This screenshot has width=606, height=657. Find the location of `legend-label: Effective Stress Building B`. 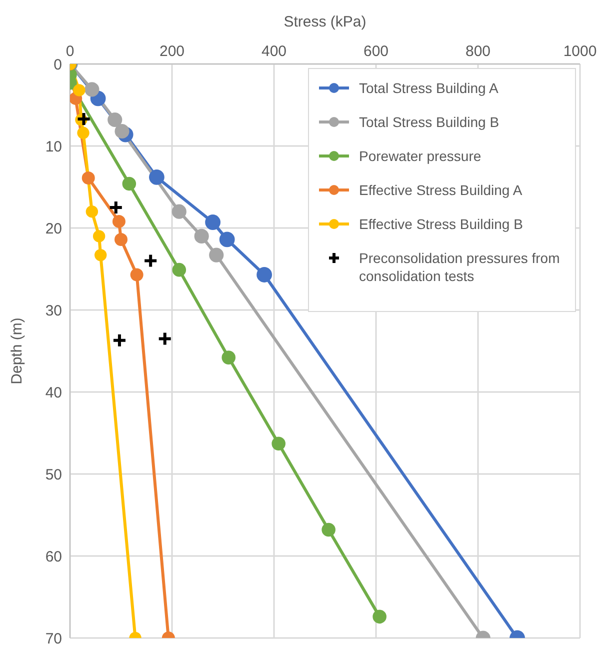

legend-label: Effective Stress Building B is located at coordinates (441, 224).